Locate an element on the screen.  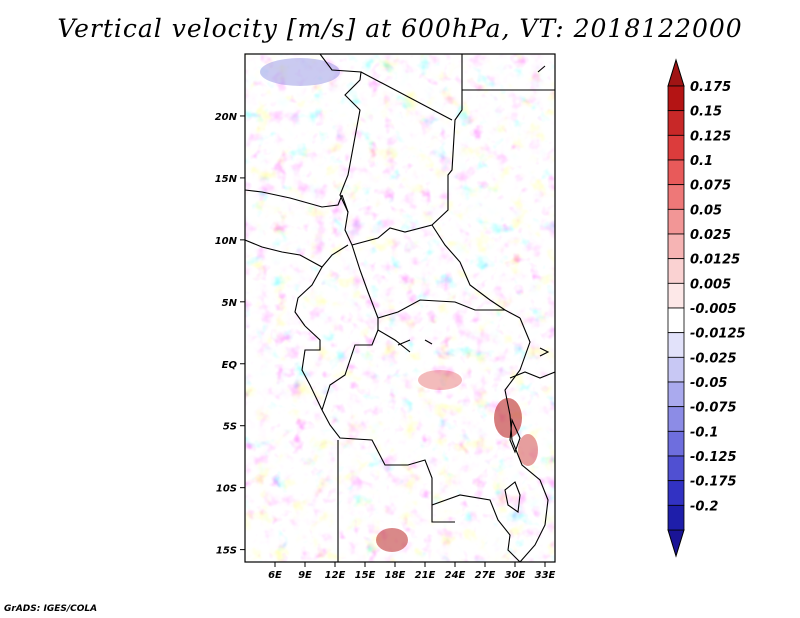
lat-tick-label: EQ is located at coordinates (230, 365).